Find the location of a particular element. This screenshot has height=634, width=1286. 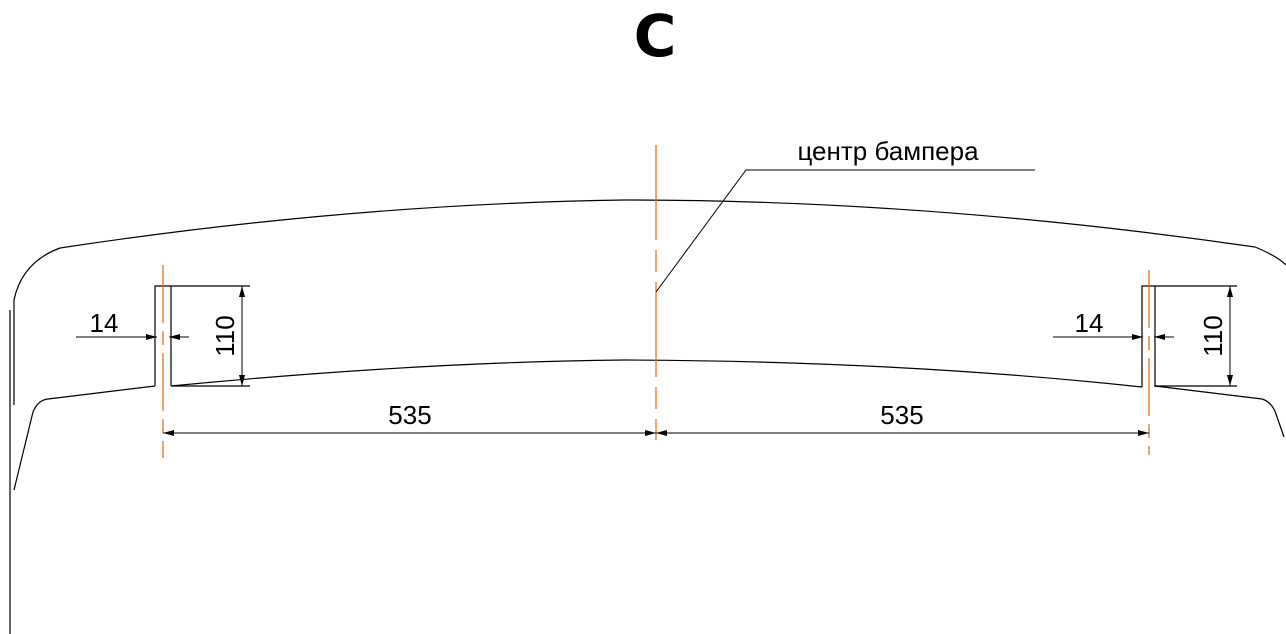

left-height-dimension: 110 is located at coordinates (227, 336).